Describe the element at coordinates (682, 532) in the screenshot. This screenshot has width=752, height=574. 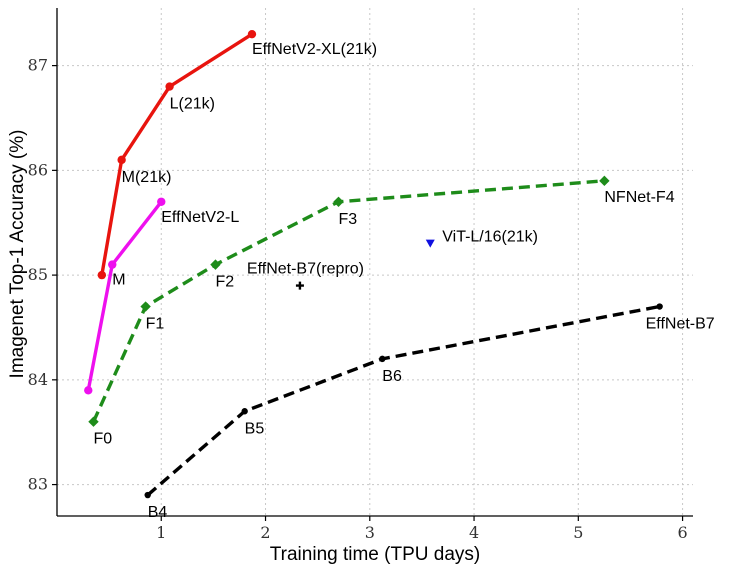
I see `x-tick-label: 6` at that location.